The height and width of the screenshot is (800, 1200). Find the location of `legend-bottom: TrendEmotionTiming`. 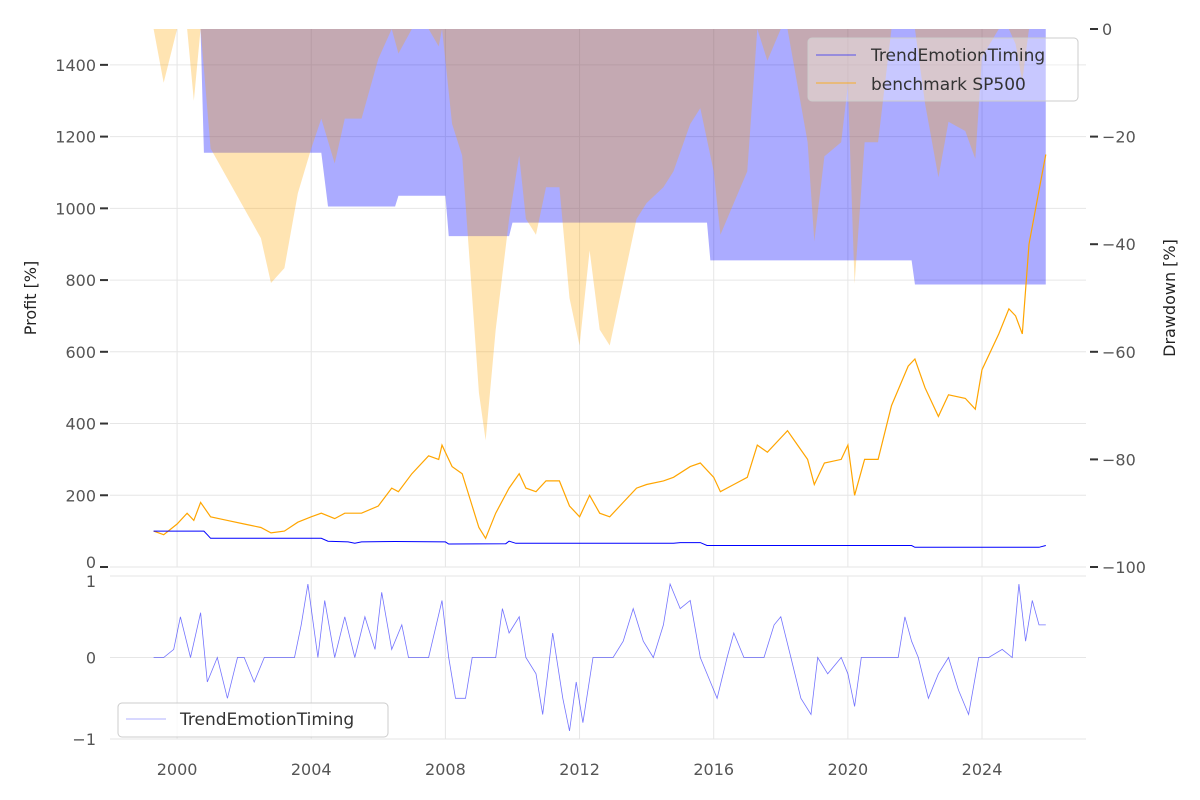

legend-bottom: TrendEmotionTiming is located at coordinates (253, 720).